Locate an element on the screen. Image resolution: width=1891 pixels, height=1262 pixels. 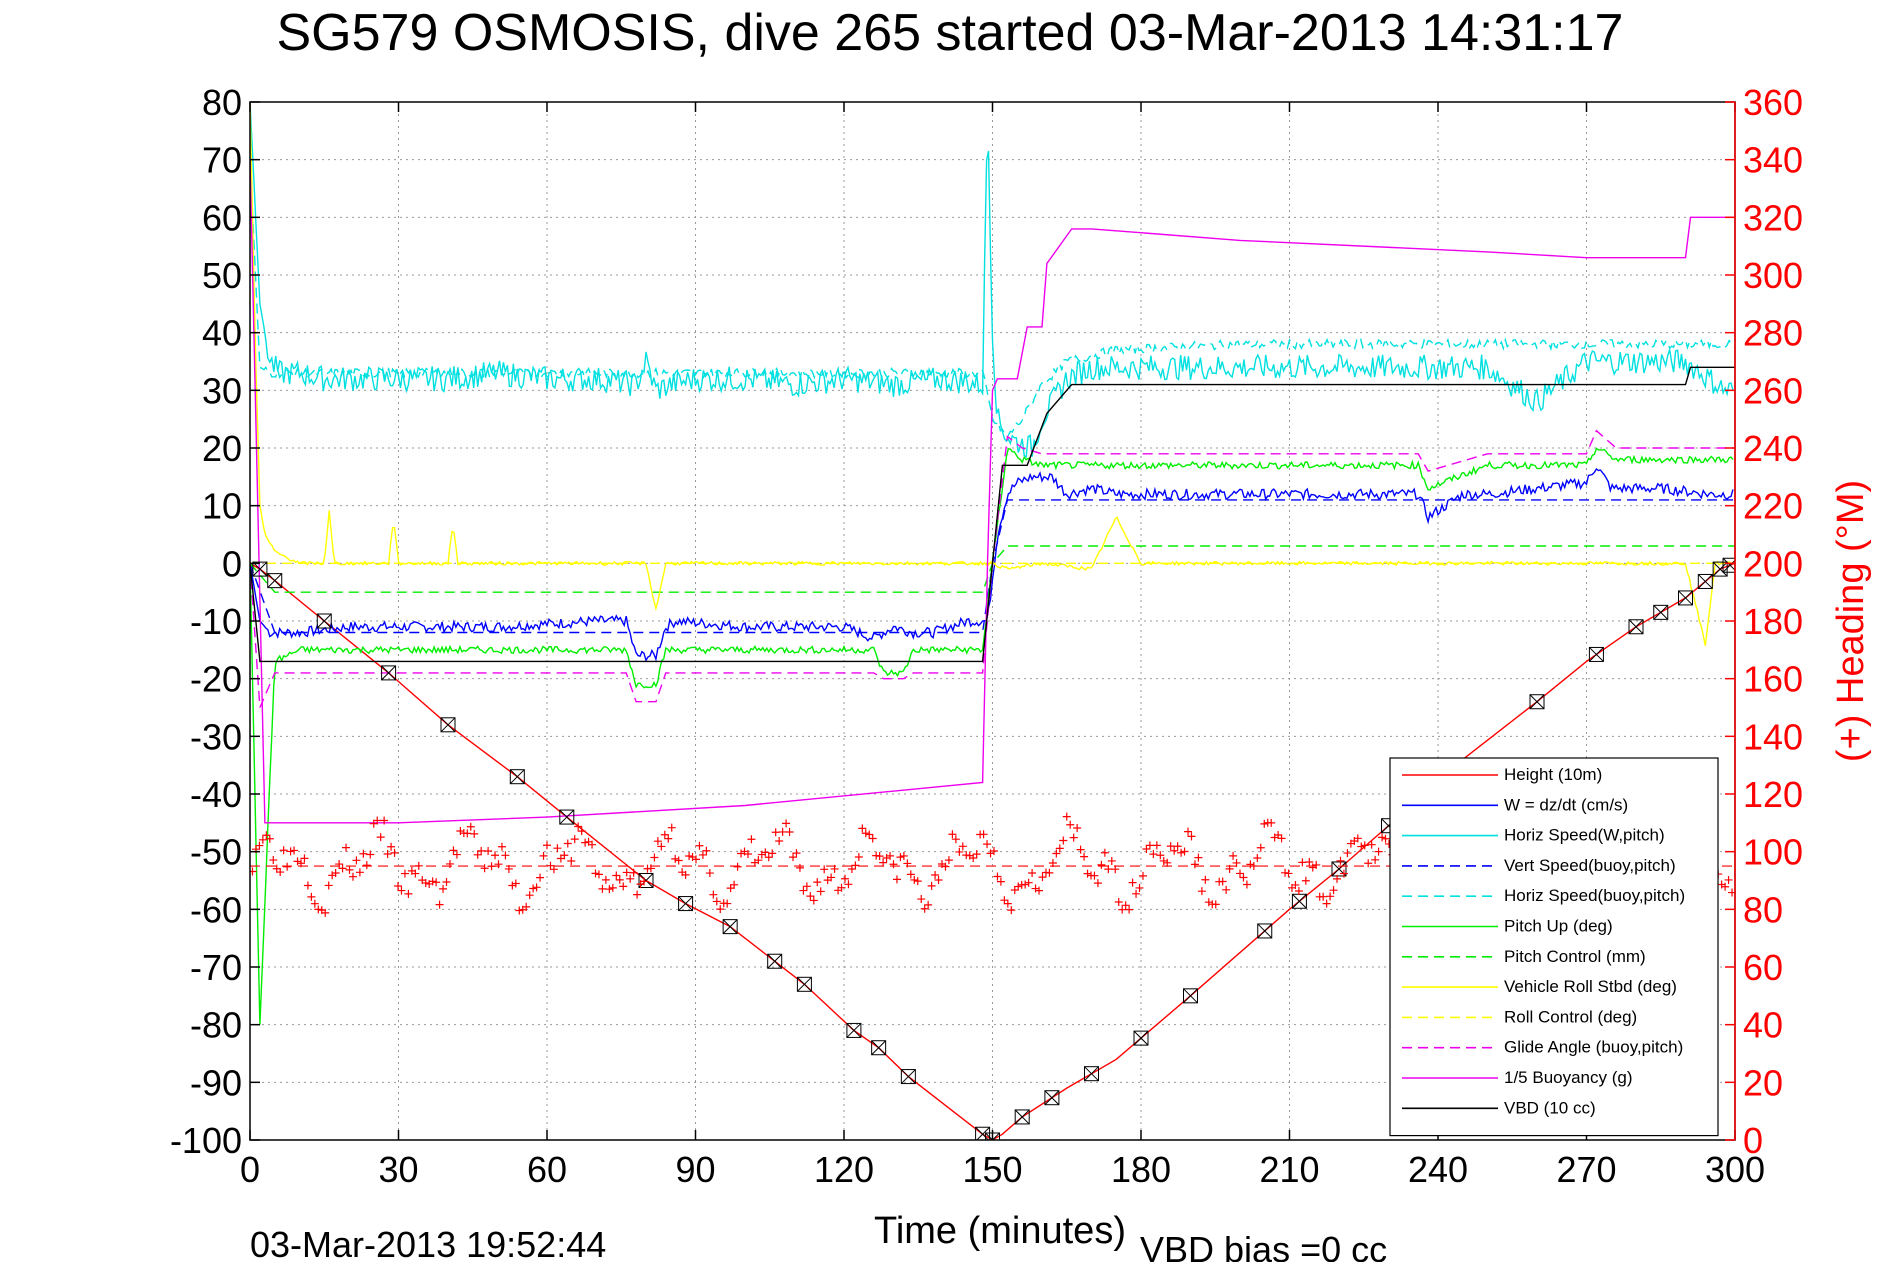
legend-label-3: Vert Speed(buoy,pitch) is located at coordinates (1590, 865).